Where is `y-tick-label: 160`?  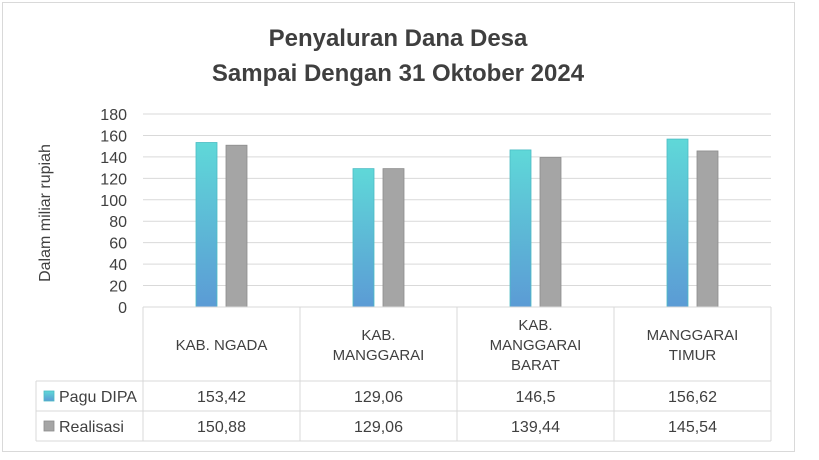
y-tick-label: 160 is located at coordinates (113, 136).